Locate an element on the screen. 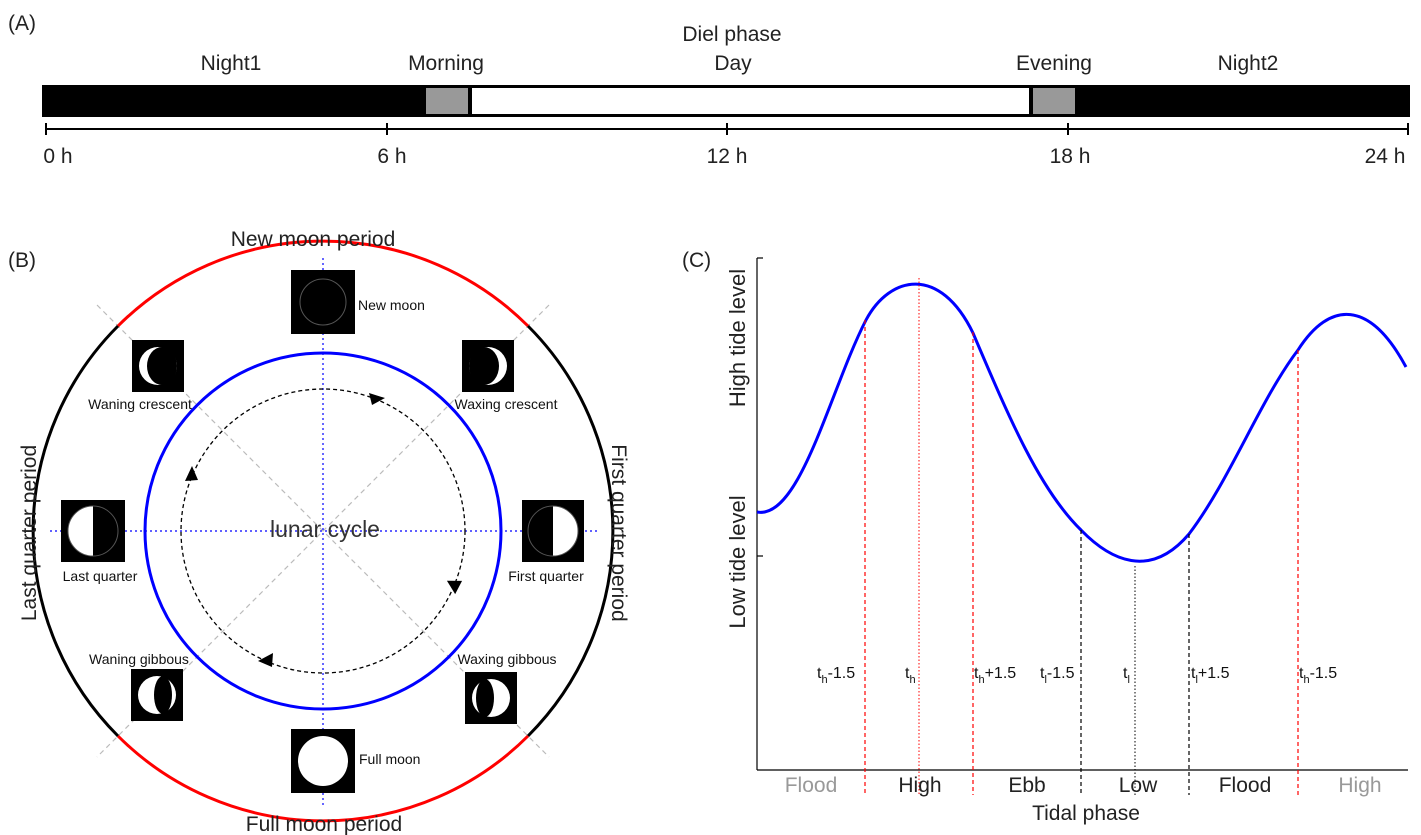 The height and width of the screenshot is (835, 1421). lunar-cycle-center-label: lunar cycle is located at coordinates (325, 529).